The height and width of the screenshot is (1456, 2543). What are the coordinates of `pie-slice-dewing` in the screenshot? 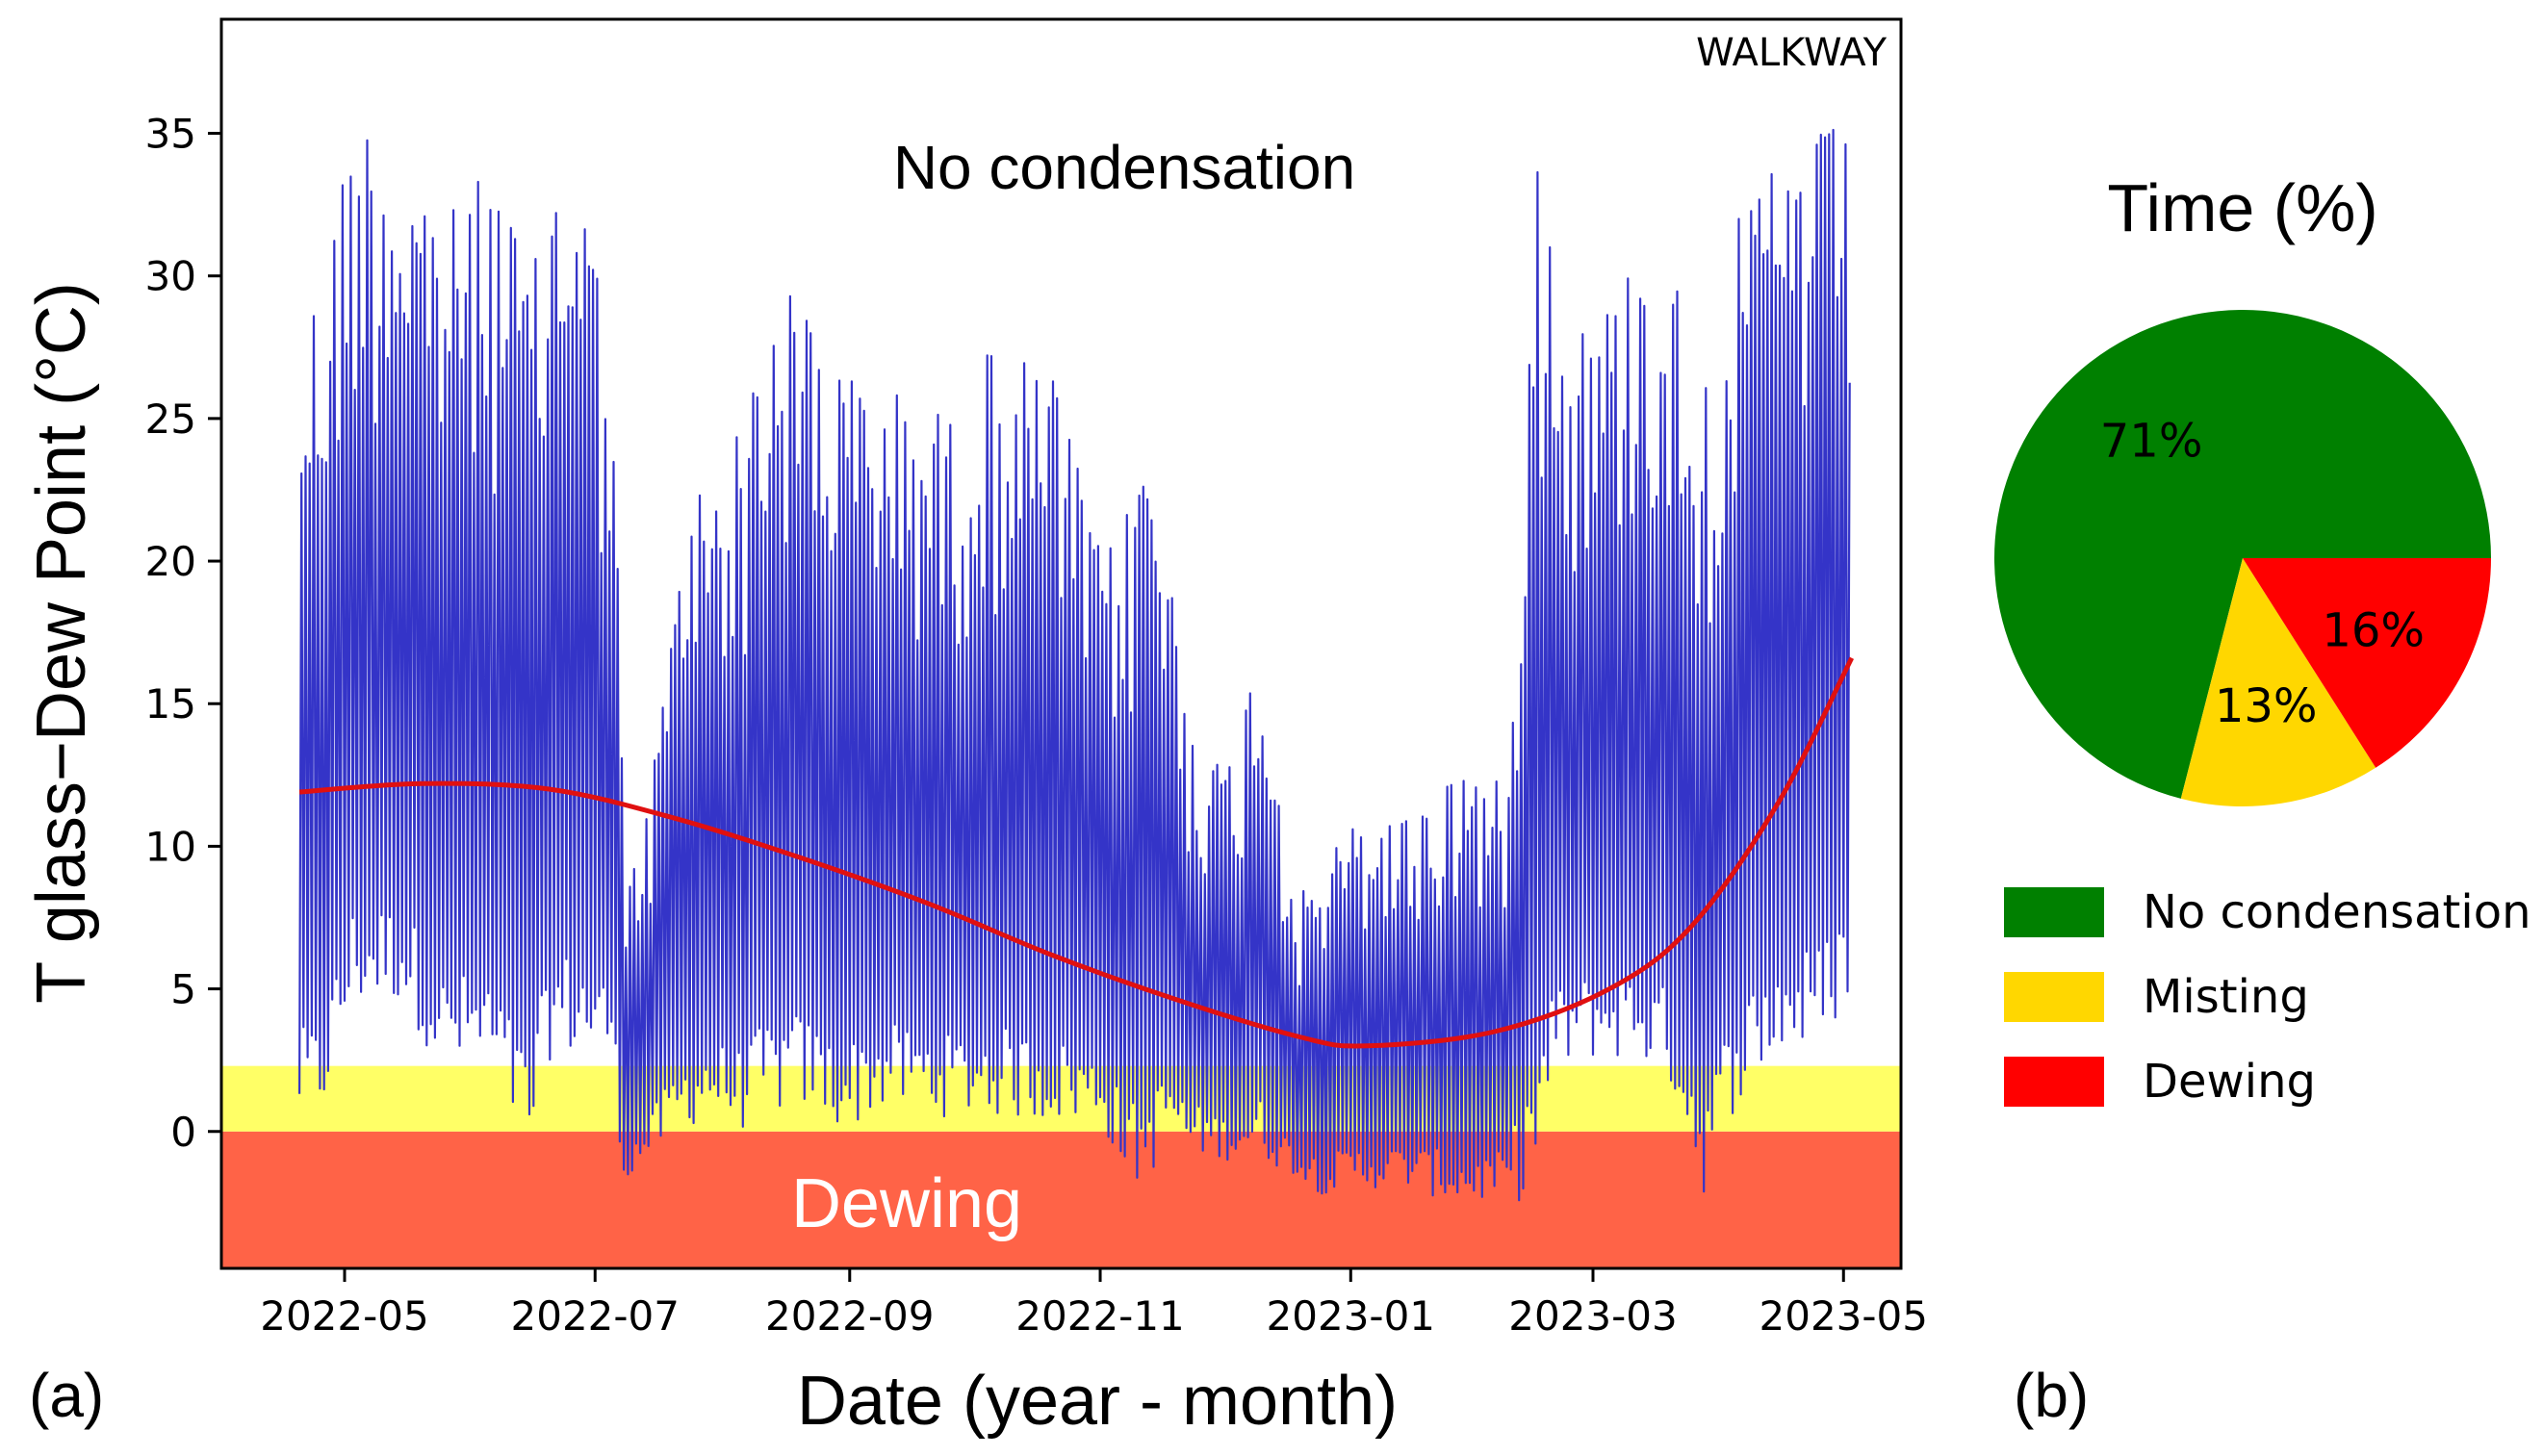 It's located at (2367, 663).